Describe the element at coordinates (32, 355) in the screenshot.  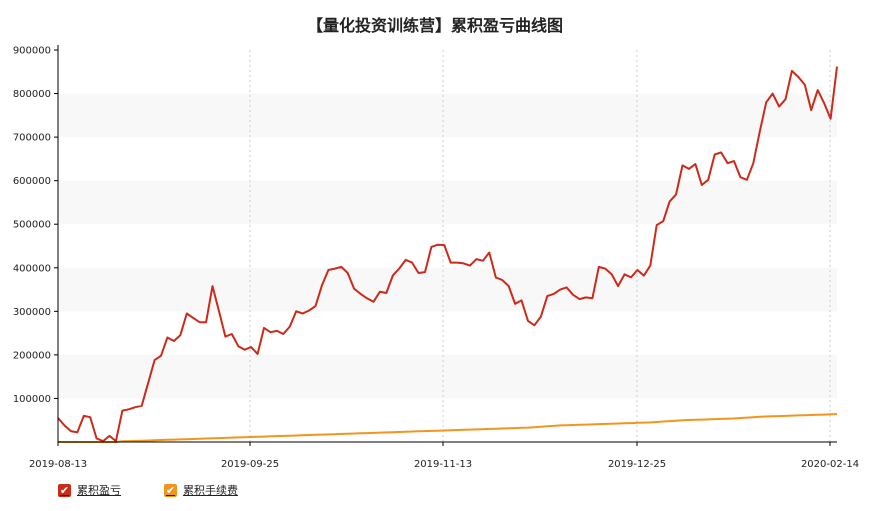
I see `y-tick-label: 200000` at that location.